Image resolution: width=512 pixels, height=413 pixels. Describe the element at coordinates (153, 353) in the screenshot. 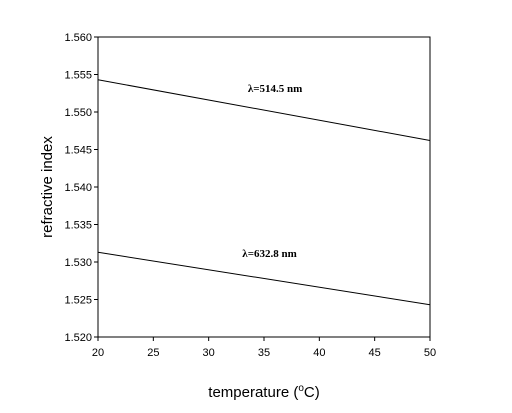

I see `x-tick-label: 25` at that location.